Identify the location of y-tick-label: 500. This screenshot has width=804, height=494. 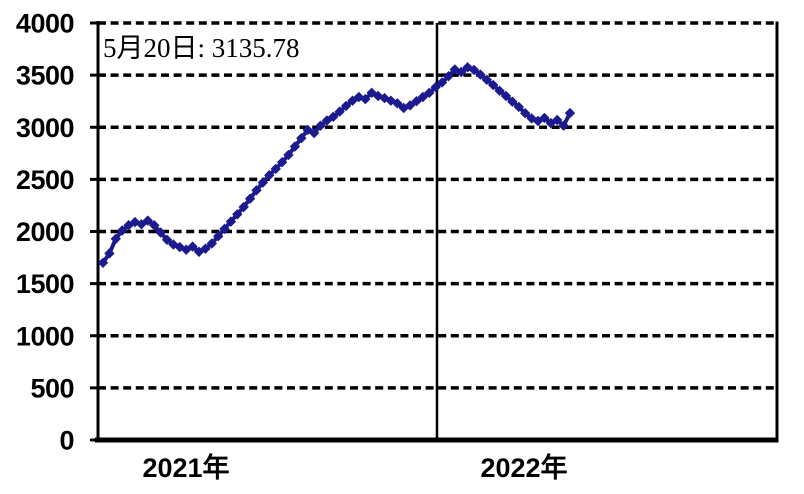
(52, 388).